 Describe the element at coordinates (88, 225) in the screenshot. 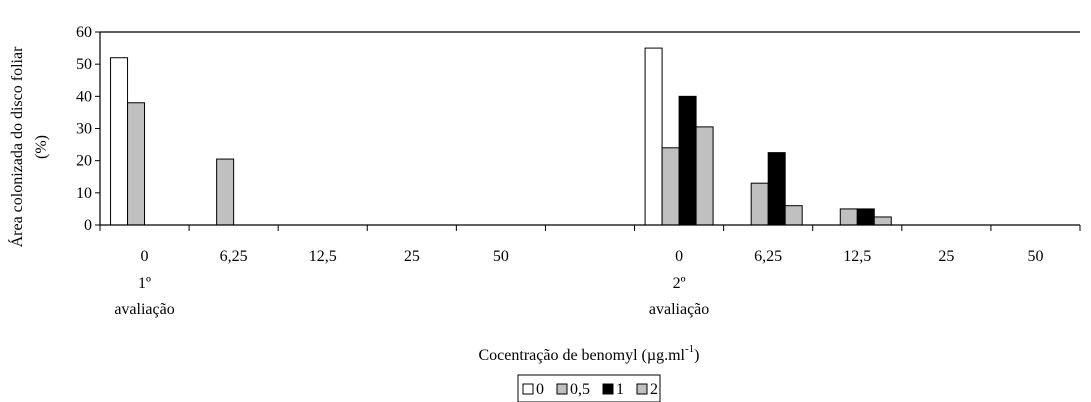

I see `y-tick-label: 0` at that location.